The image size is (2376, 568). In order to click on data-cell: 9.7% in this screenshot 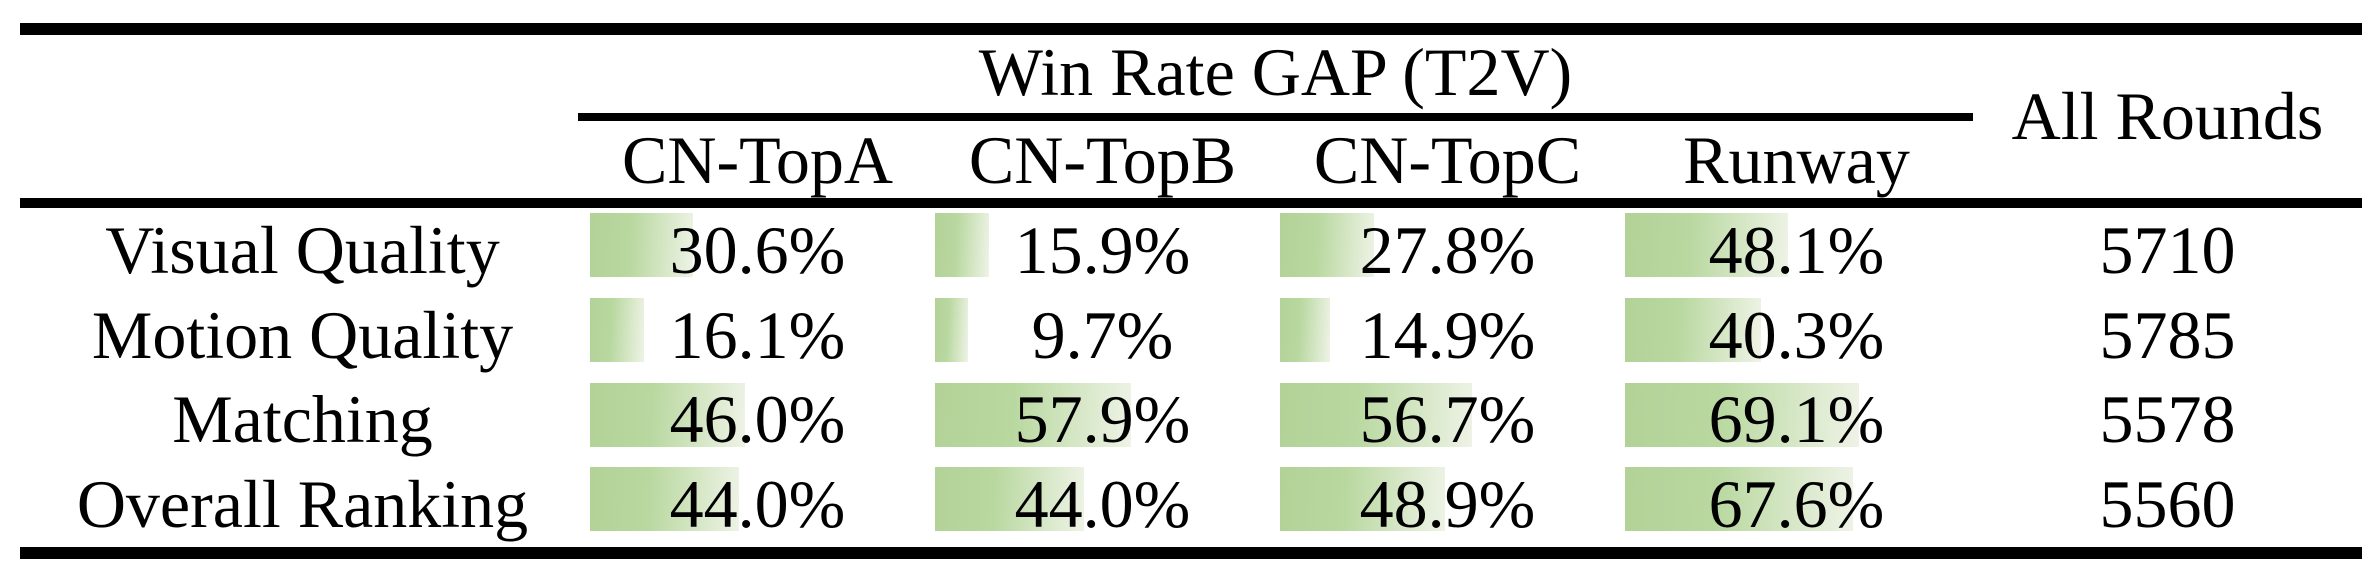, I will do `click(1102, 335)`.